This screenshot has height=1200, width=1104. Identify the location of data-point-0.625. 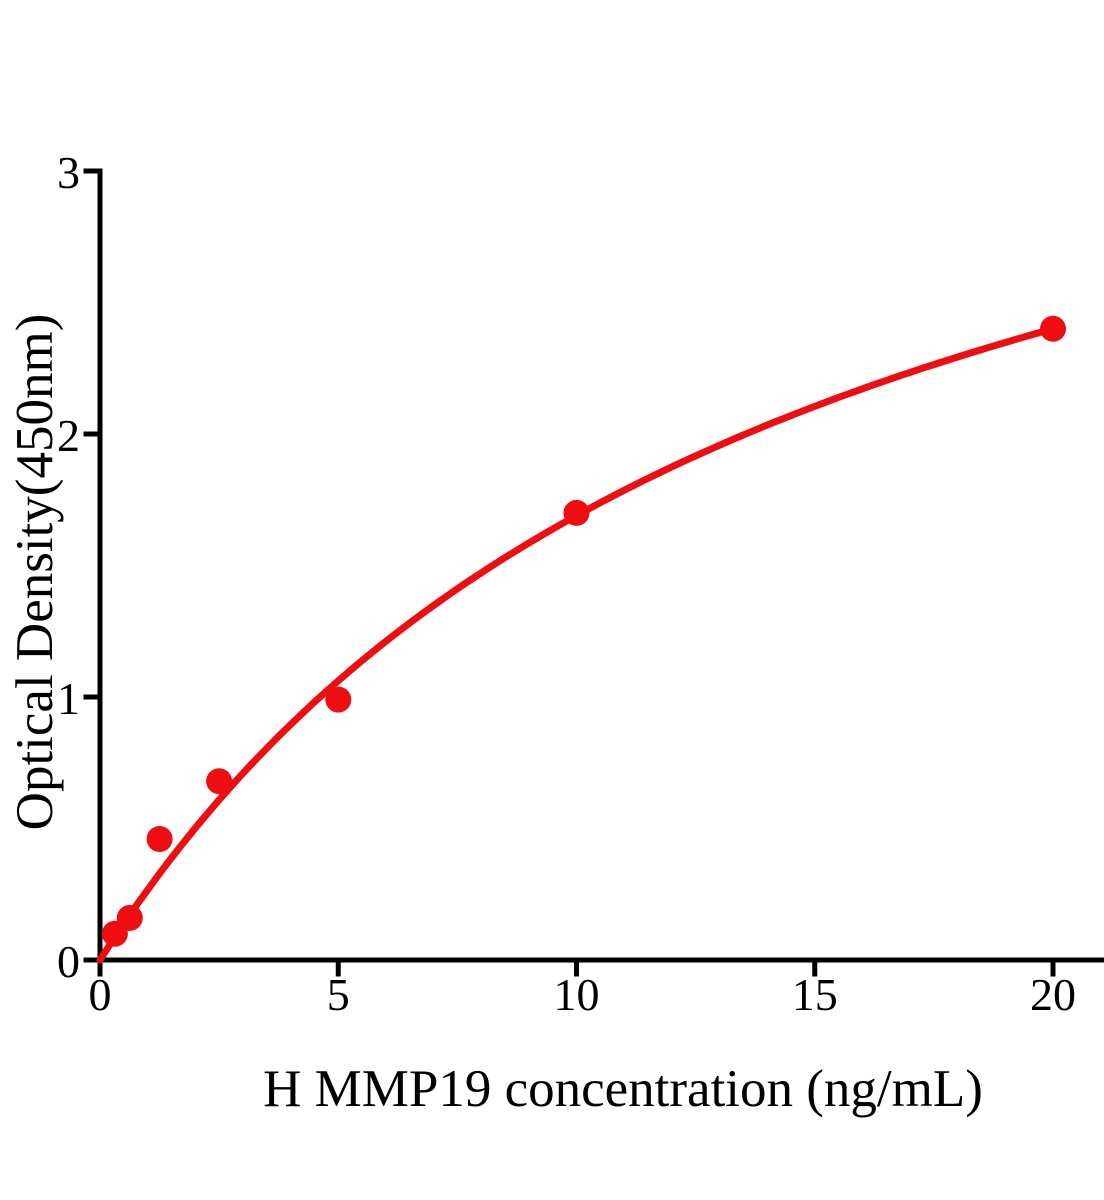
(129, 917).